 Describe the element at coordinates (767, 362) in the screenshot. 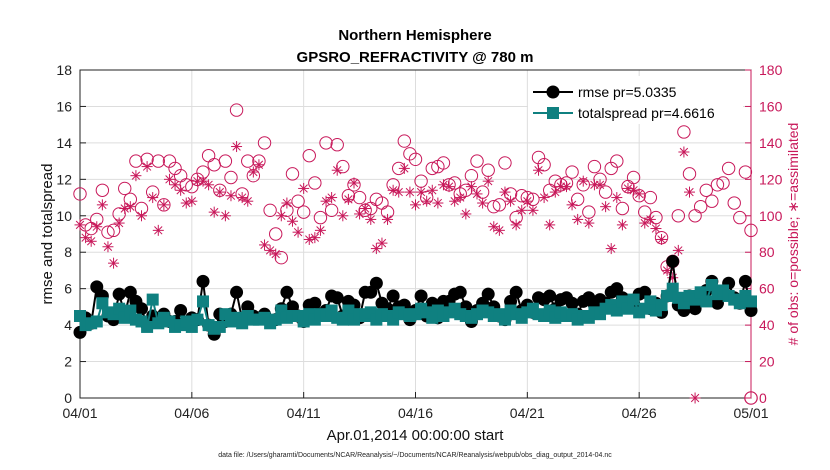

I see `y-tick-right-label: 20` at that location.